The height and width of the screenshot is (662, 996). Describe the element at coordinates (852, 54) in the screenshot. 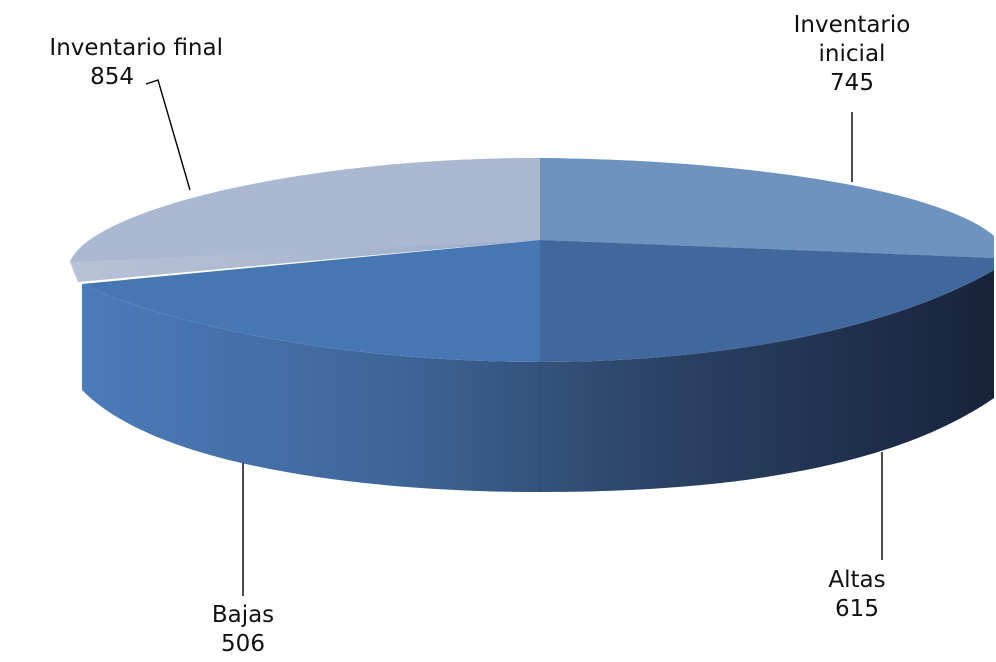

I see `data-label-inventario-inicial-name: inicial` at that location.